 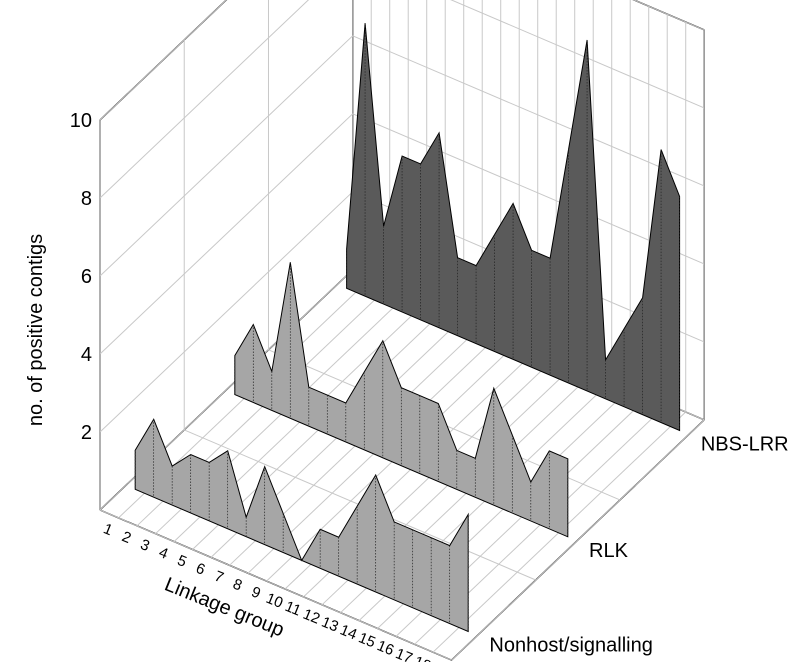 What do you see at coordinates (126, 537) in the screenshot?
I see `x-tick-label: 2` at bounding box center [126, 537].